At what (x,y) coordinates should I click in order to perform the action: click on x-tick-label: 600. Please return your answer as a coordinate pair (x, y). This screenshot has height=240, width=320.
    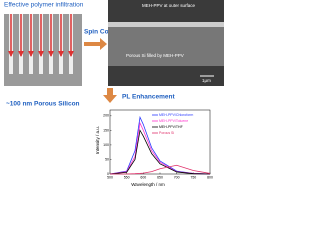
    Looking at the image, I should click on (143, 177).